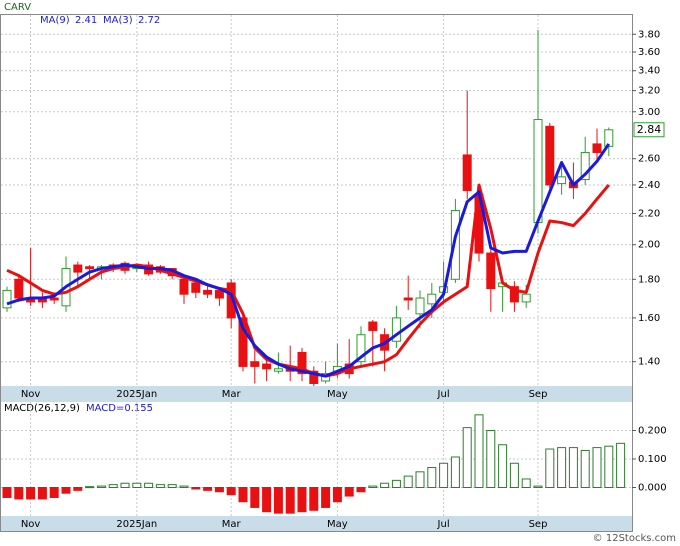 Image resolution: width=680 pixels, height=546 pixels. I want to click on y-tick-label: 2.40, so click(649, 185).